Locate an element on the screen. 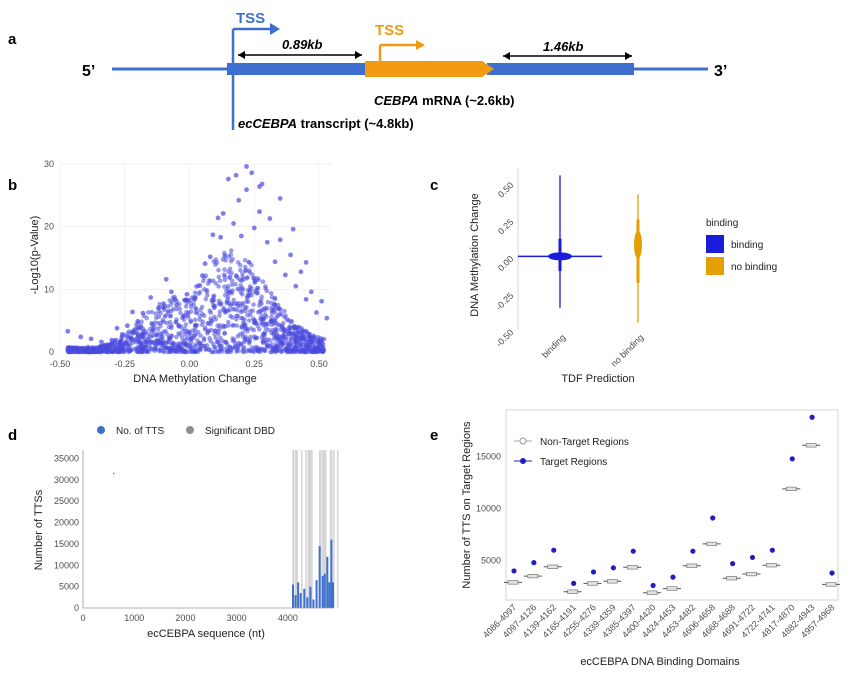  panel-d-y-tick-label: 30000 is located at coordinates (66, 480).